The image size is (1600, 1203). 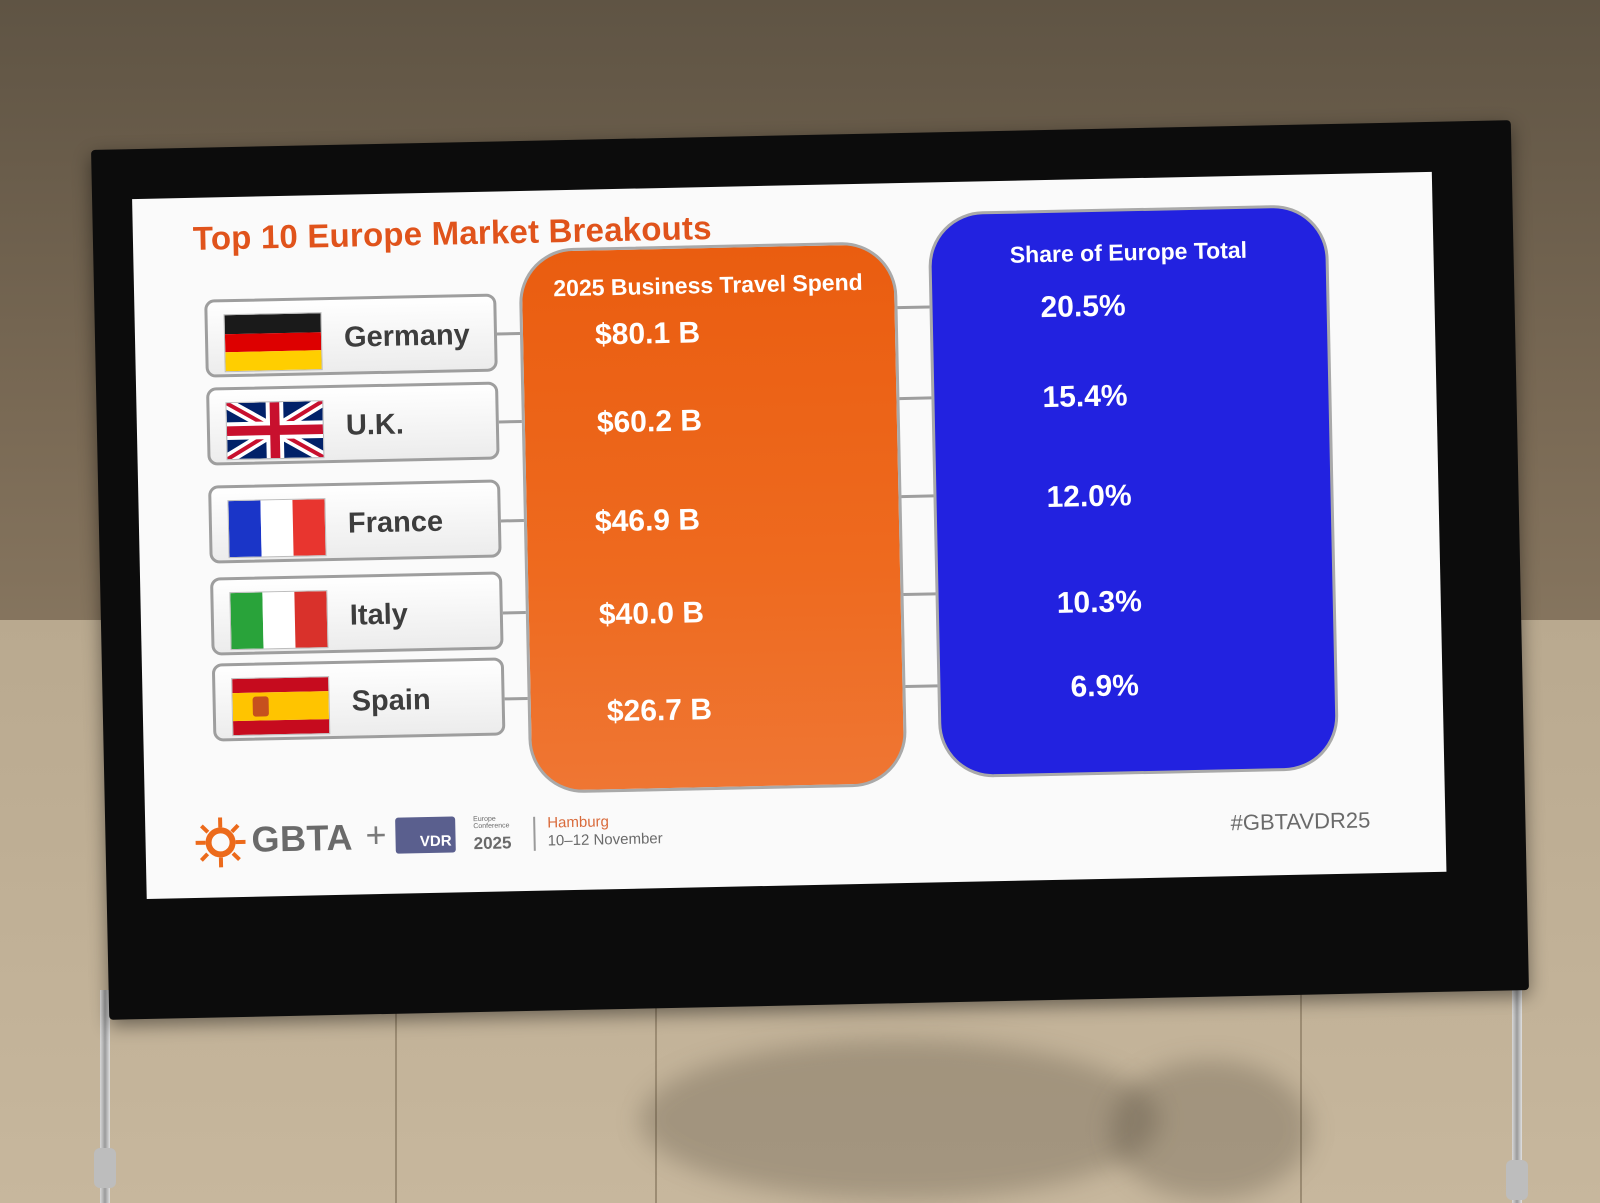 What do you see at coordinates (708, 285) in the screenshot?
I see `spend-column-header: 2025 Business Travel Spend` at bounding box center [708, 285].